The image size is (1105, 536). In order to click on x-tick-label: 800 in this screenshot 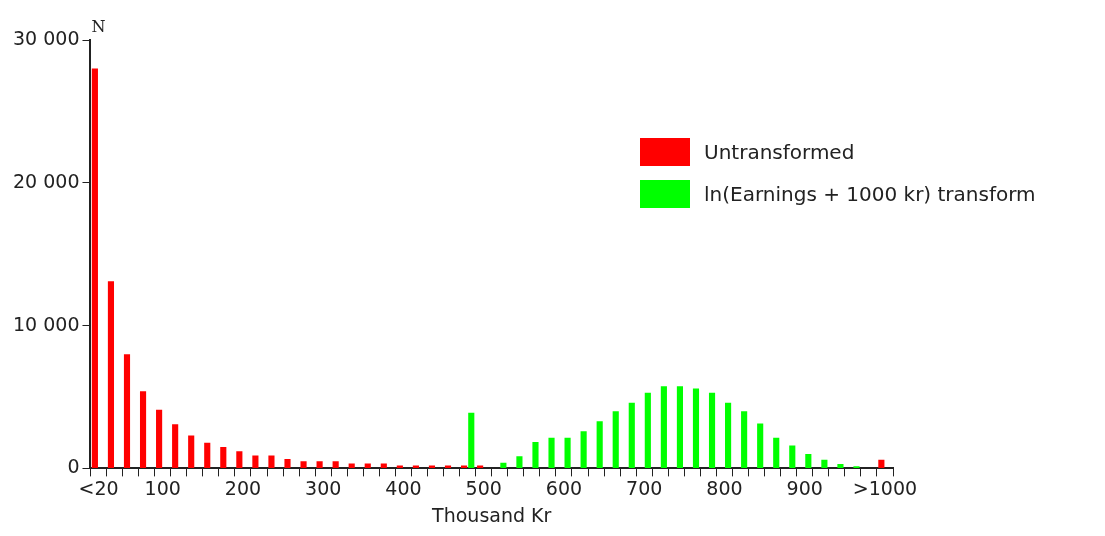, I will do `click(724, 487)`.